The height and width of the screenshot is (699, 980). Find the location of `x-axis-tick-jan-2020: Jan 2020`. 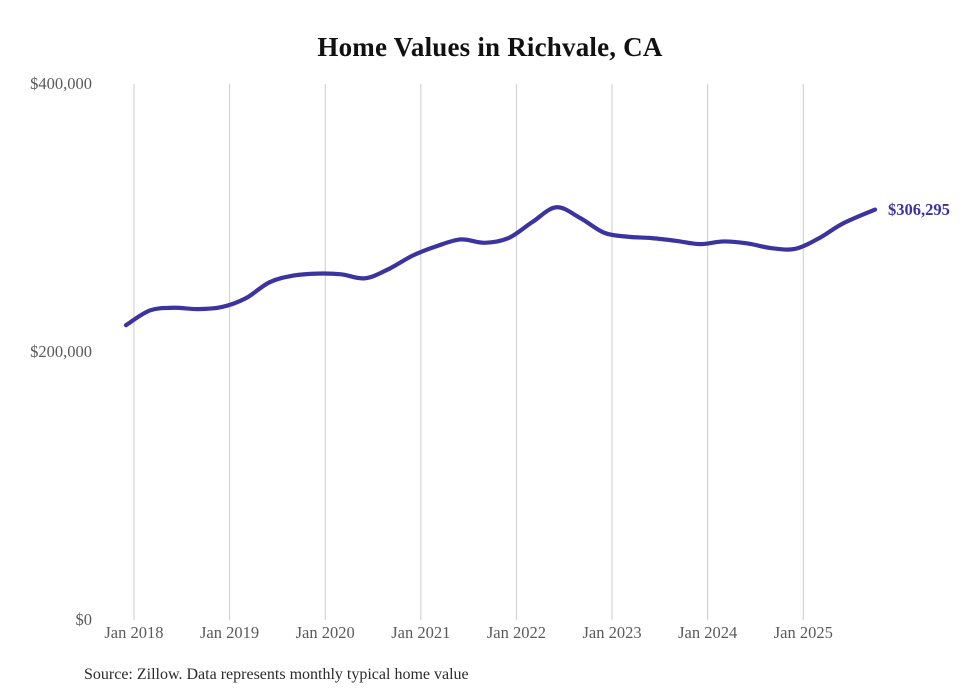

x-axis-tick-jan-2020: Jan 2020 is located at coordinates (325, 632).